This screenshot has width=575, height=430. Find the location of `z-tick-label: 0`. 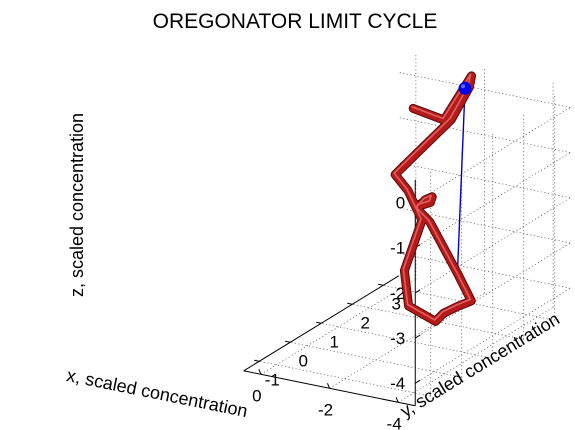

z-tick-label: 0 is located at coordinates (400, 202).